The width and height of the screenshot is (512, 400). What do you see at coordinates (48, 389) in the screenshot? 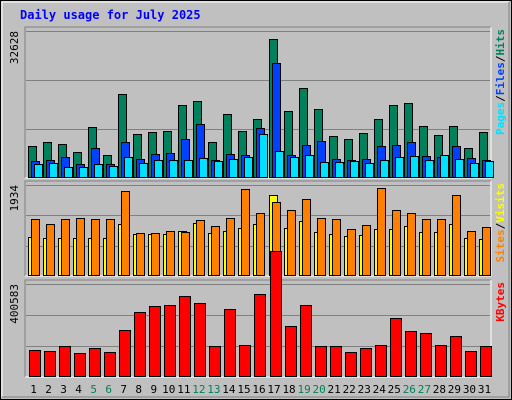
I see `x-tick-label: 2` at bounding box center [48, 389].